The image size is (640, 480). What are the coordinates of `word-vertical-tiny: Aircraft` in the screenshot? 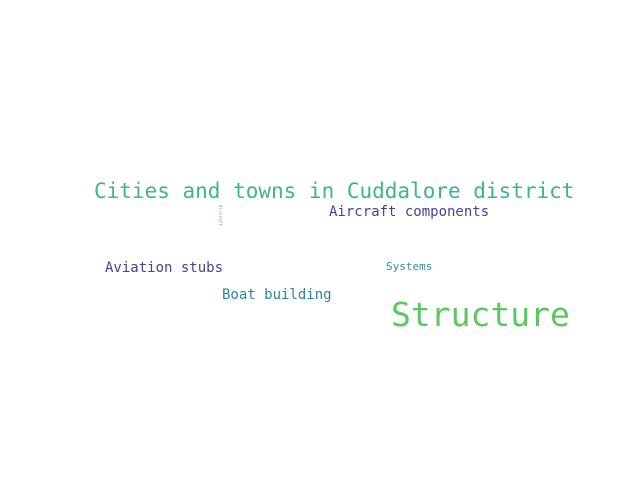 It's located at (220, 215).